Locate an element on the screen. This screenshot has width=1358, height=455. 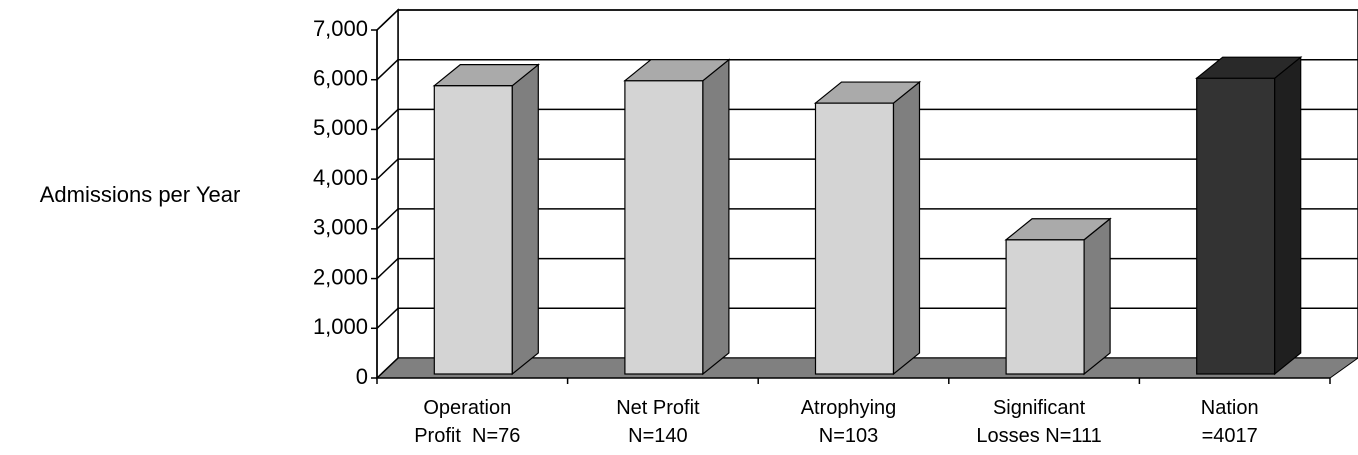
x-tick-label: Nation =4017 is located at coordinates (1229, 422).